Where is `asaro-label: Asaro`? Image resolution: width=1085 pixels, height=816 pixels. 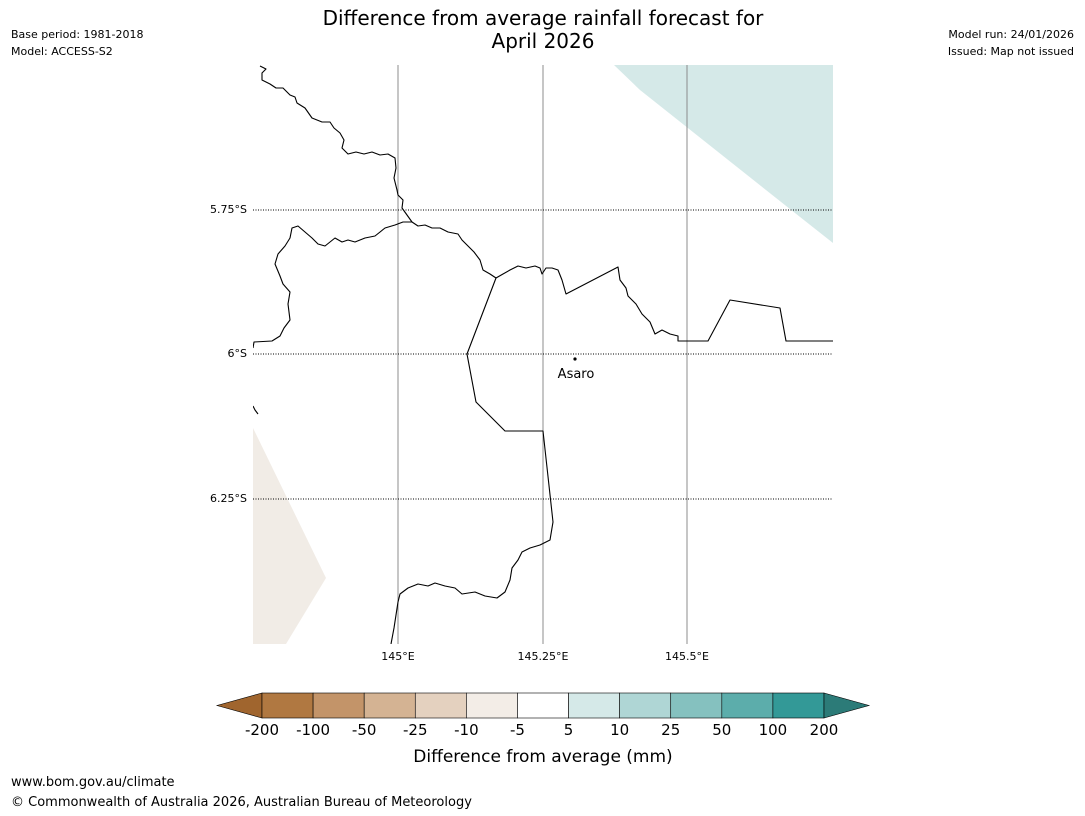
asaro-label: Asaro is located at coordinates (576, 374).